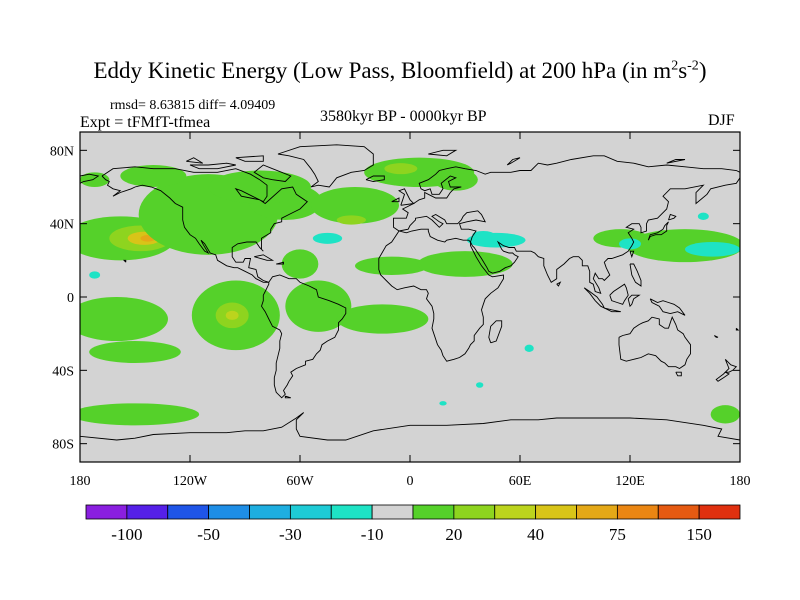 The height and width of the screenshot is (600, 800). Describe the element at coordinates (535, 534) in the screenshot. I see `colorbar-label: 40` at that location.